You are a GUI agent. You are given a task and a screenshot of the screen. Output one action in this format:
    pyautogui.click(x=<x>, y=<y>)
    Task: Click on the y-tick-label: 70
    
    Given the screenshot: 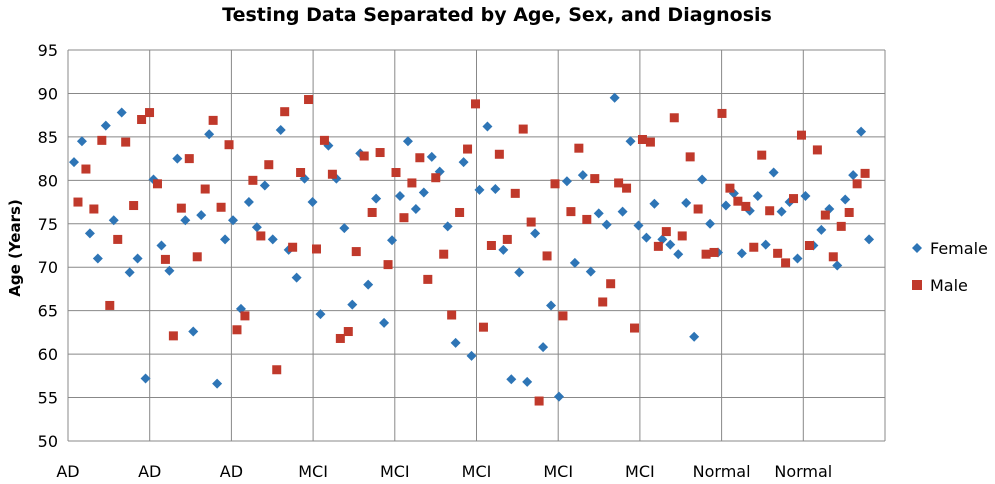 What is the action you would take?
    pyautogui.click(x=48, y=267)
    